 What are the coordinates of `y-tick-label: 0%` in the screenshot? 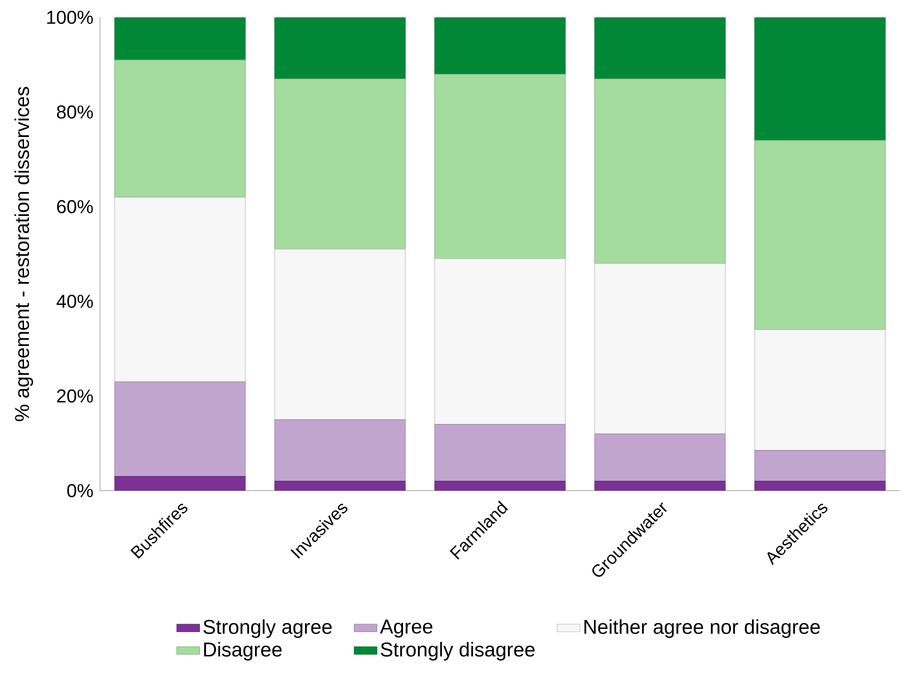 It's located at (80, 491).